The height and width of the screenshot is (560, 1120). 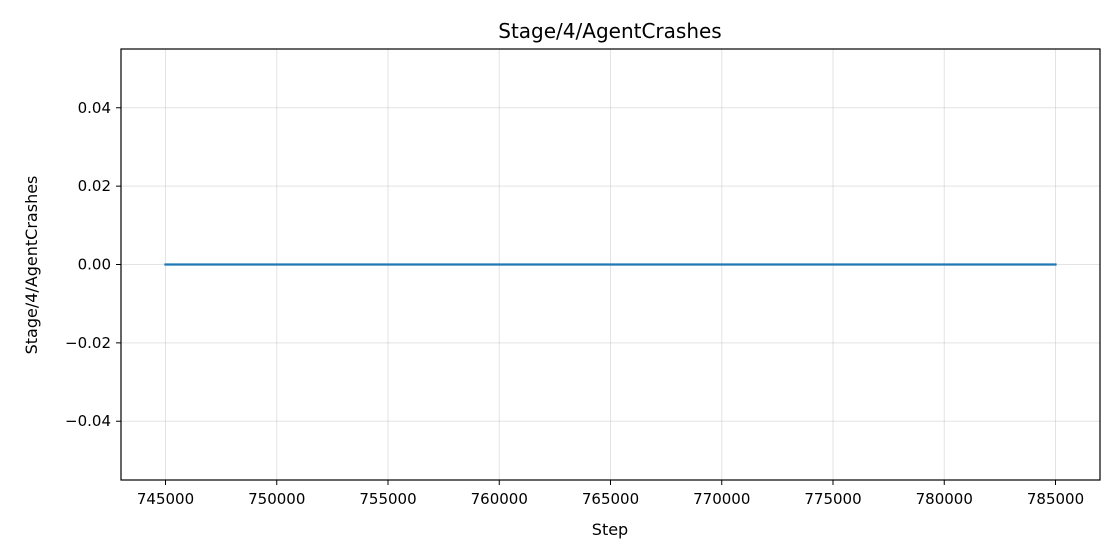 I want to click on x-tick-label: 755000, so click(x=387, y=499).